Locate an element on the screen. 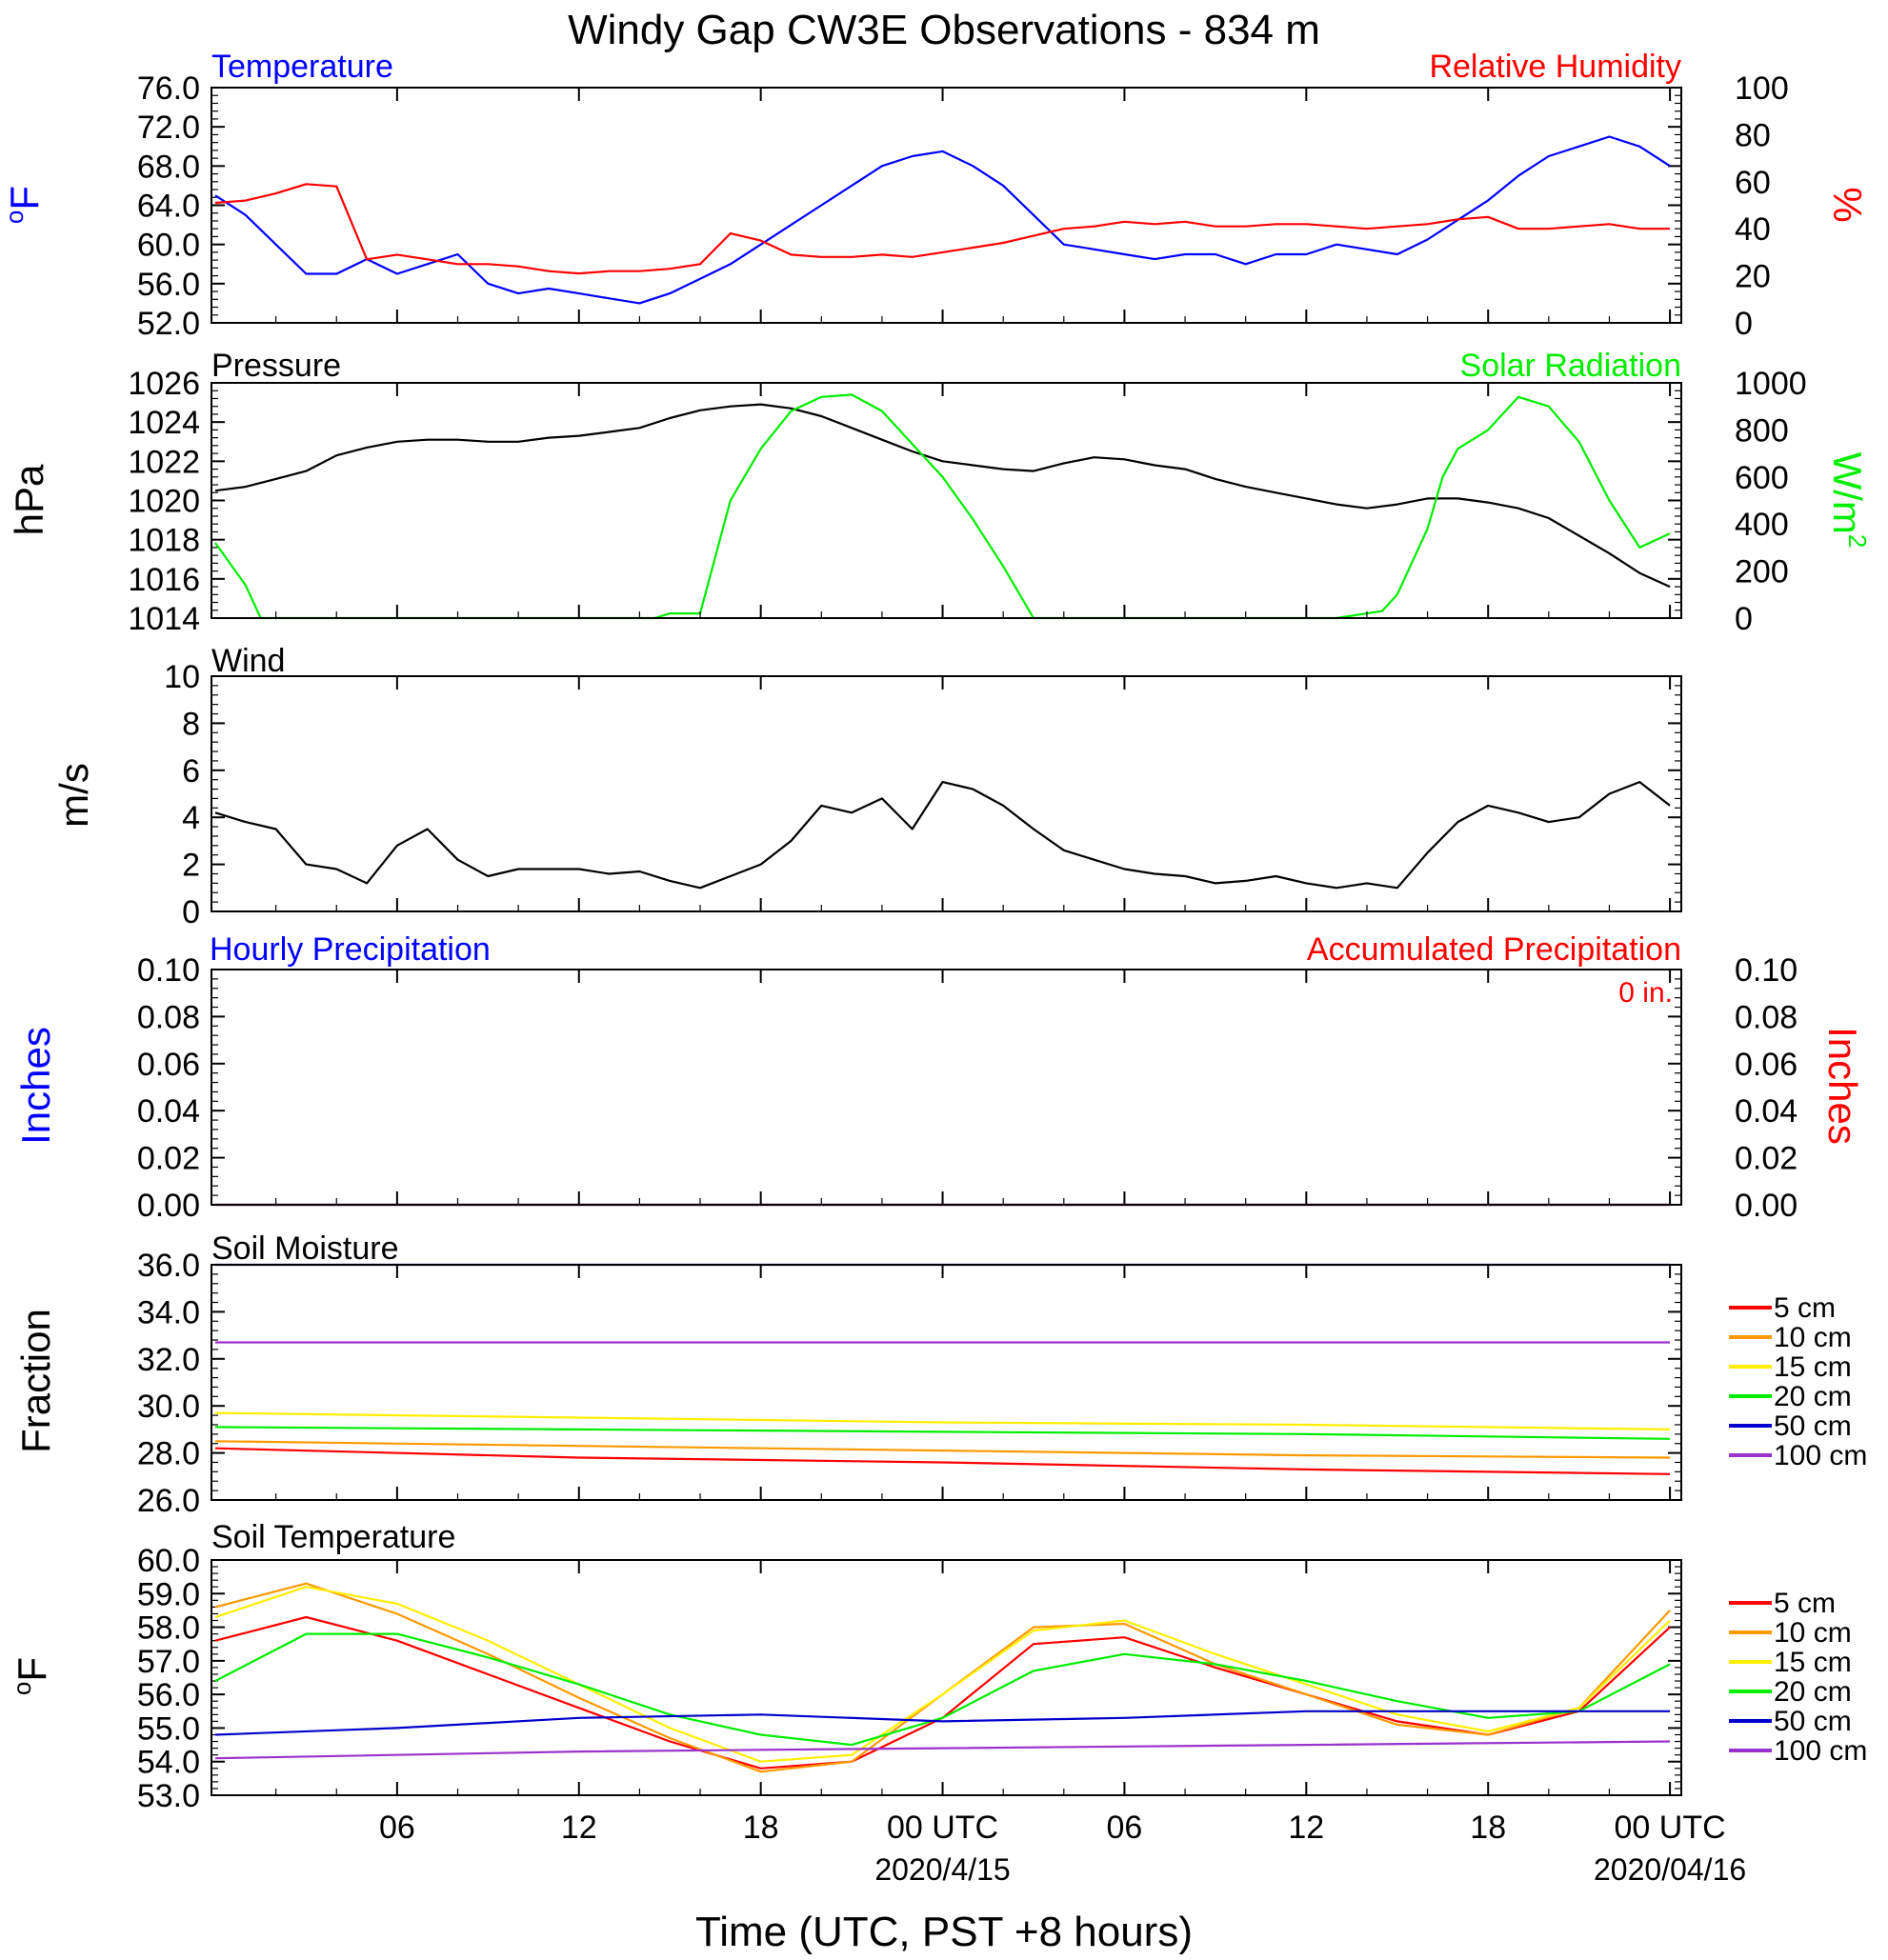 This screenshot has height=1960, width=1888. y-tick-label: 34.0 is located at coordinates (168, 1312).